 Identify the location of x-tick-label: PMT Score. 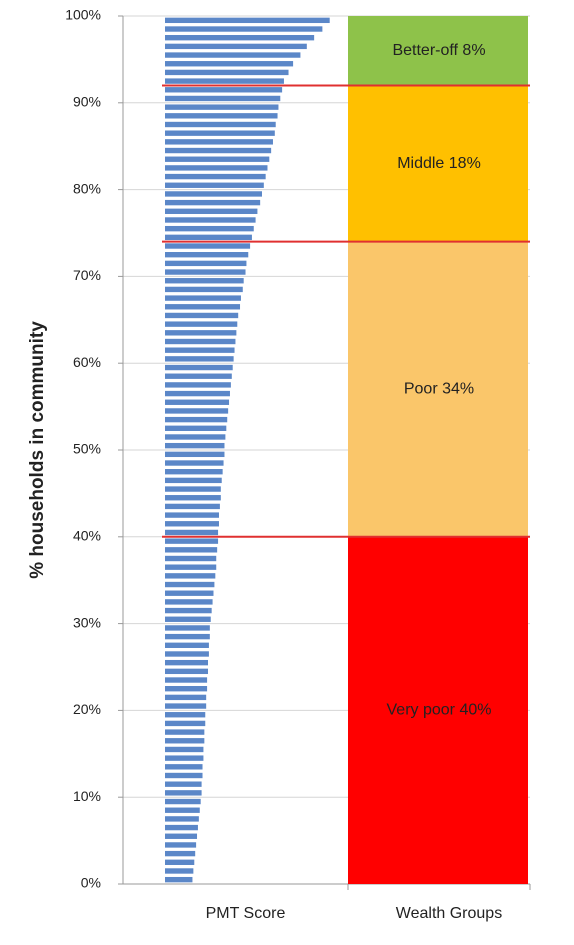
(246, 913).